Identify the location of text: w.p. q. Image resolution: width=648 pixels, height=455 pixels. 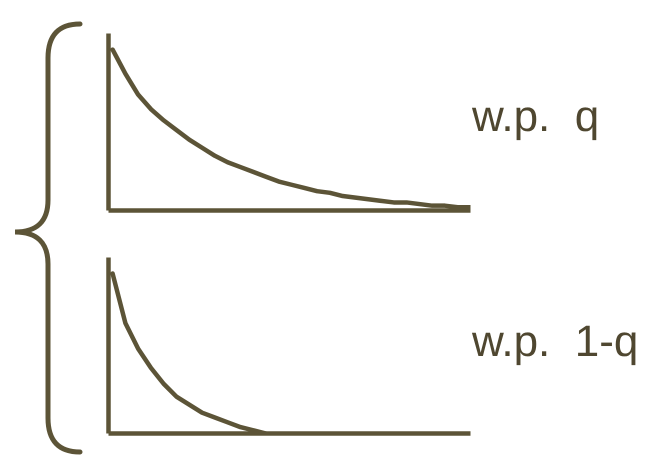
(536, 116).